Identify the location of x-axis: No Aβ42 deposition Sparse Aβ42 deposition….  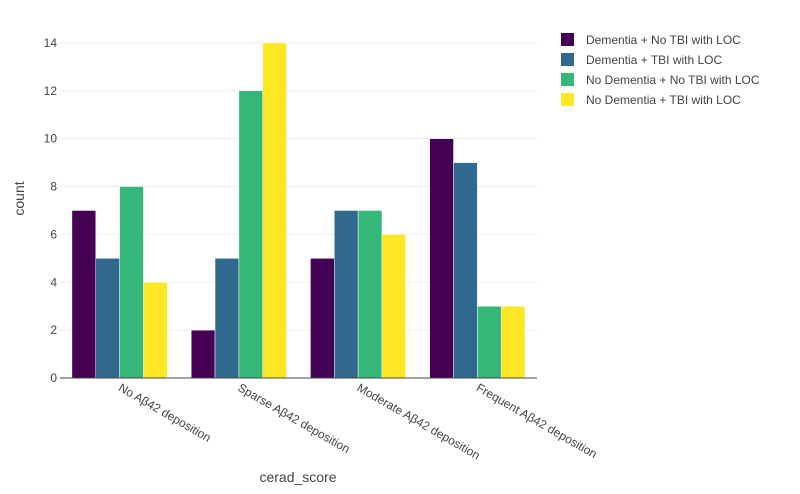
(357, 421).